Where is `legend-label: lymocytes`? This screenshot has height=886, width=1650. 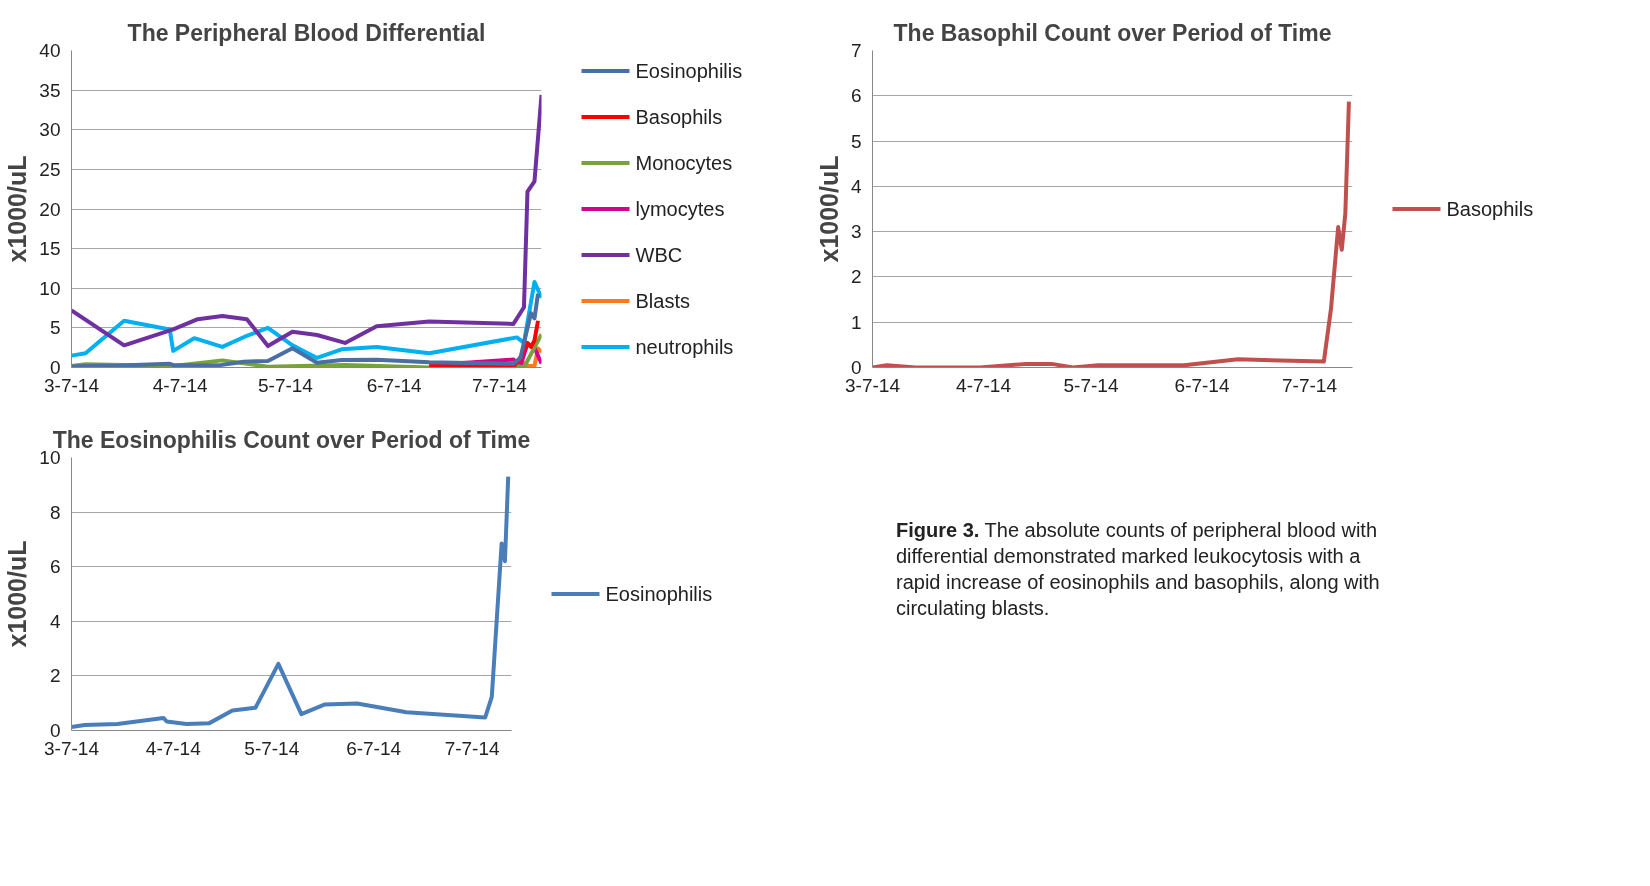 legend-label: lymocytes is located at coordinates (680, 209).